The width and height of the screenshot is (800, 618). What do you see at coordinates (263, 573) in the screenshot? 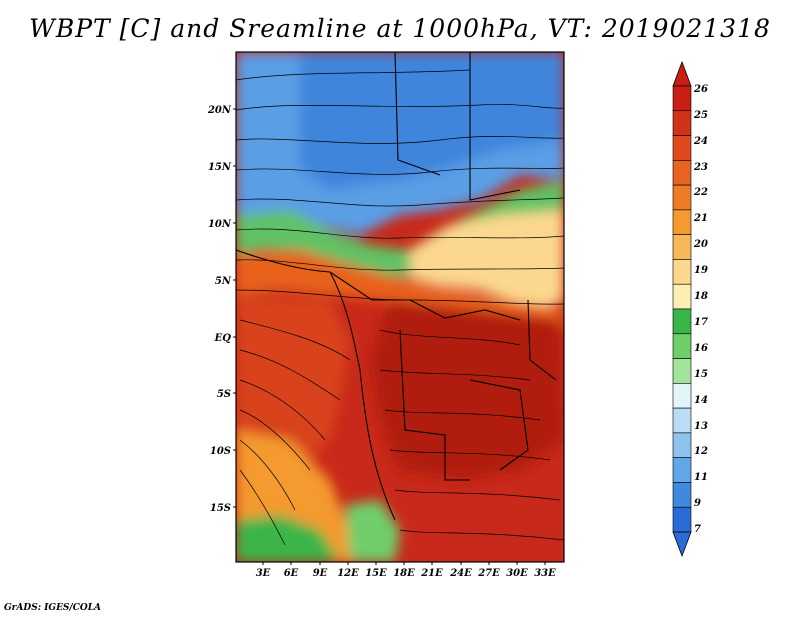
I see `lon-label: 3E` at bounding box center [263, 573].